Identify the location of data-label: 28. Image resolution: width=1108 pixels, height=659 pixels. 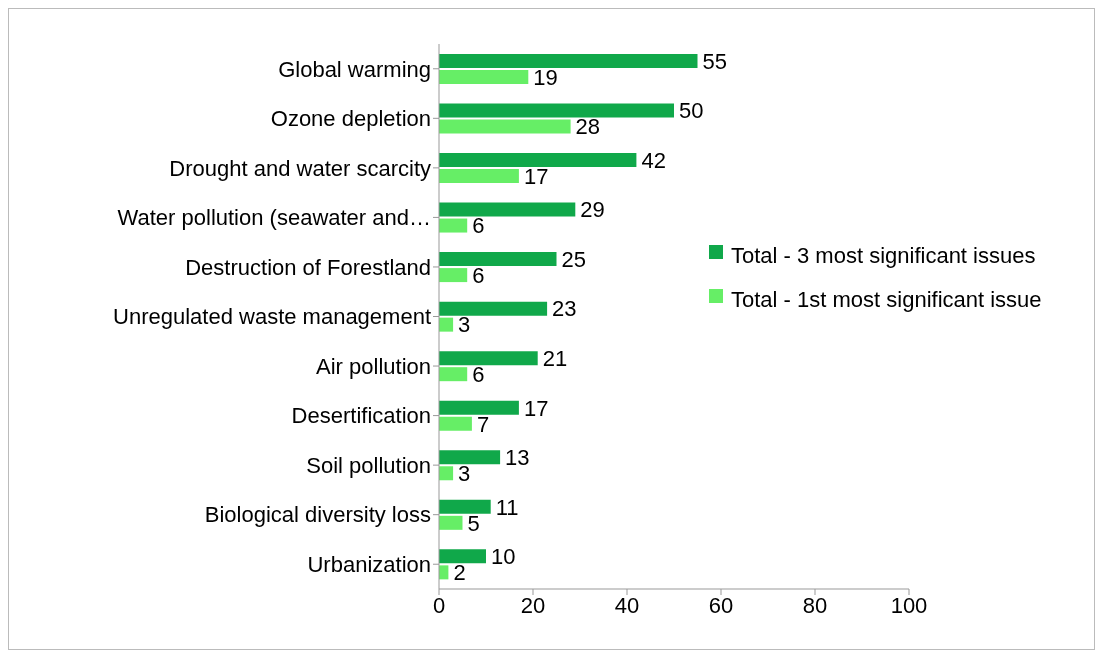
(588, 127).